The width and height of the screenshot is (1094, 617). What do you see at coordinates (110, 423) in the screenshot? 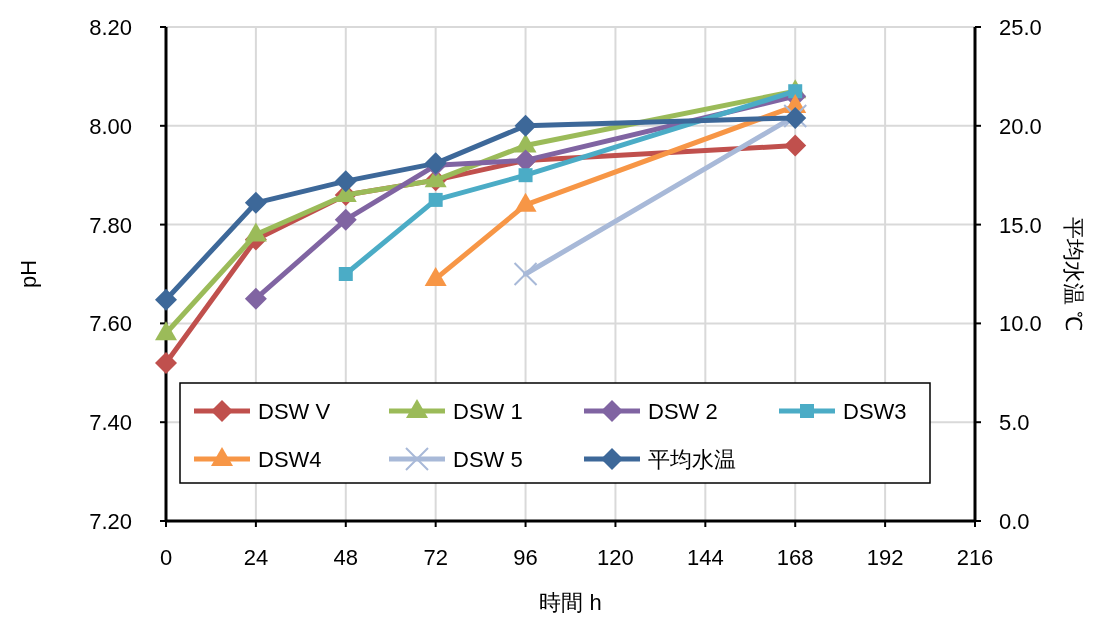
I see `y-tick-label: 7.40` at bounding box center [110, 423].